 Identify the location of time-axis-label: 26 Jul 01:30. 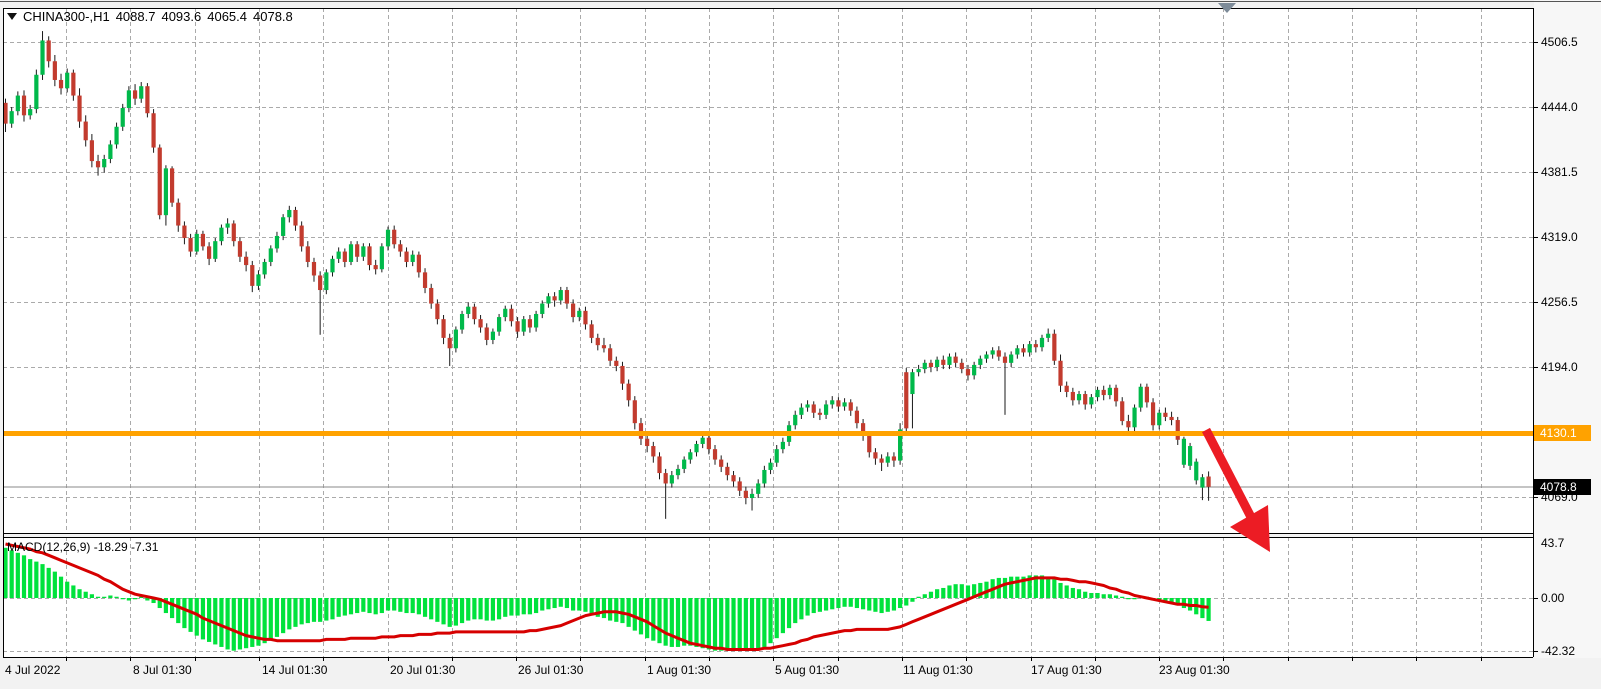
(551, 670).